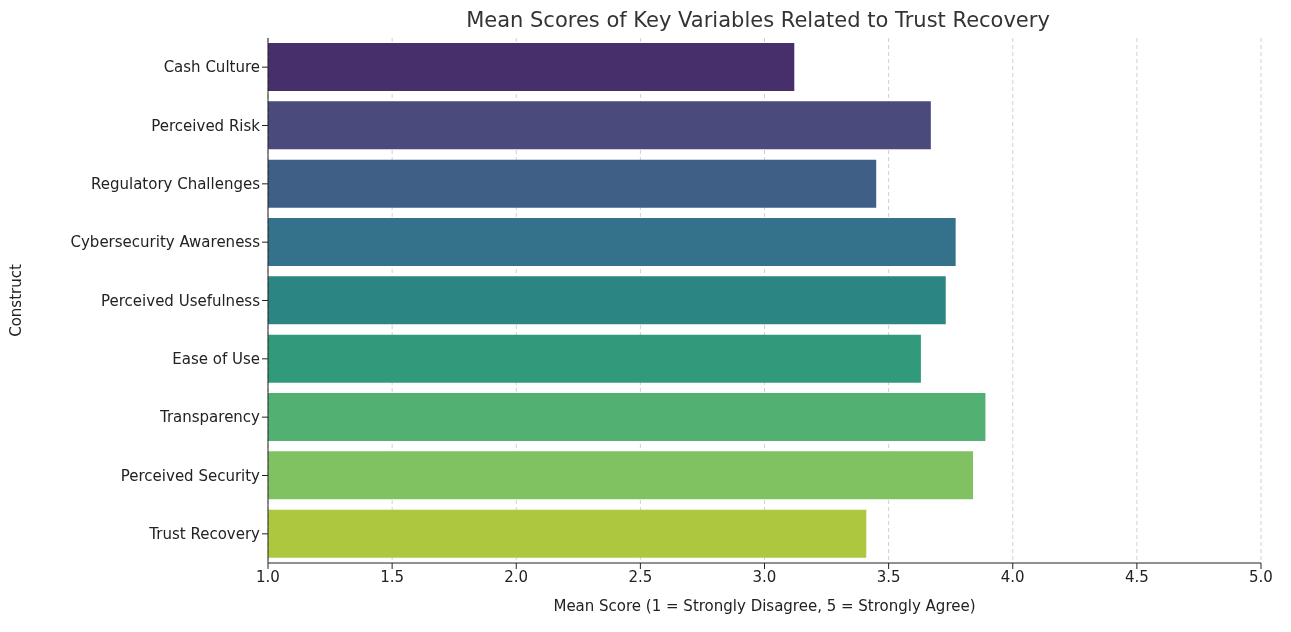 The height and width of the screenshot is (632, 1291). Describe the element at coordinates (268, 576) in the screenshot. I see `x-tick-label: 1.0` at that location.